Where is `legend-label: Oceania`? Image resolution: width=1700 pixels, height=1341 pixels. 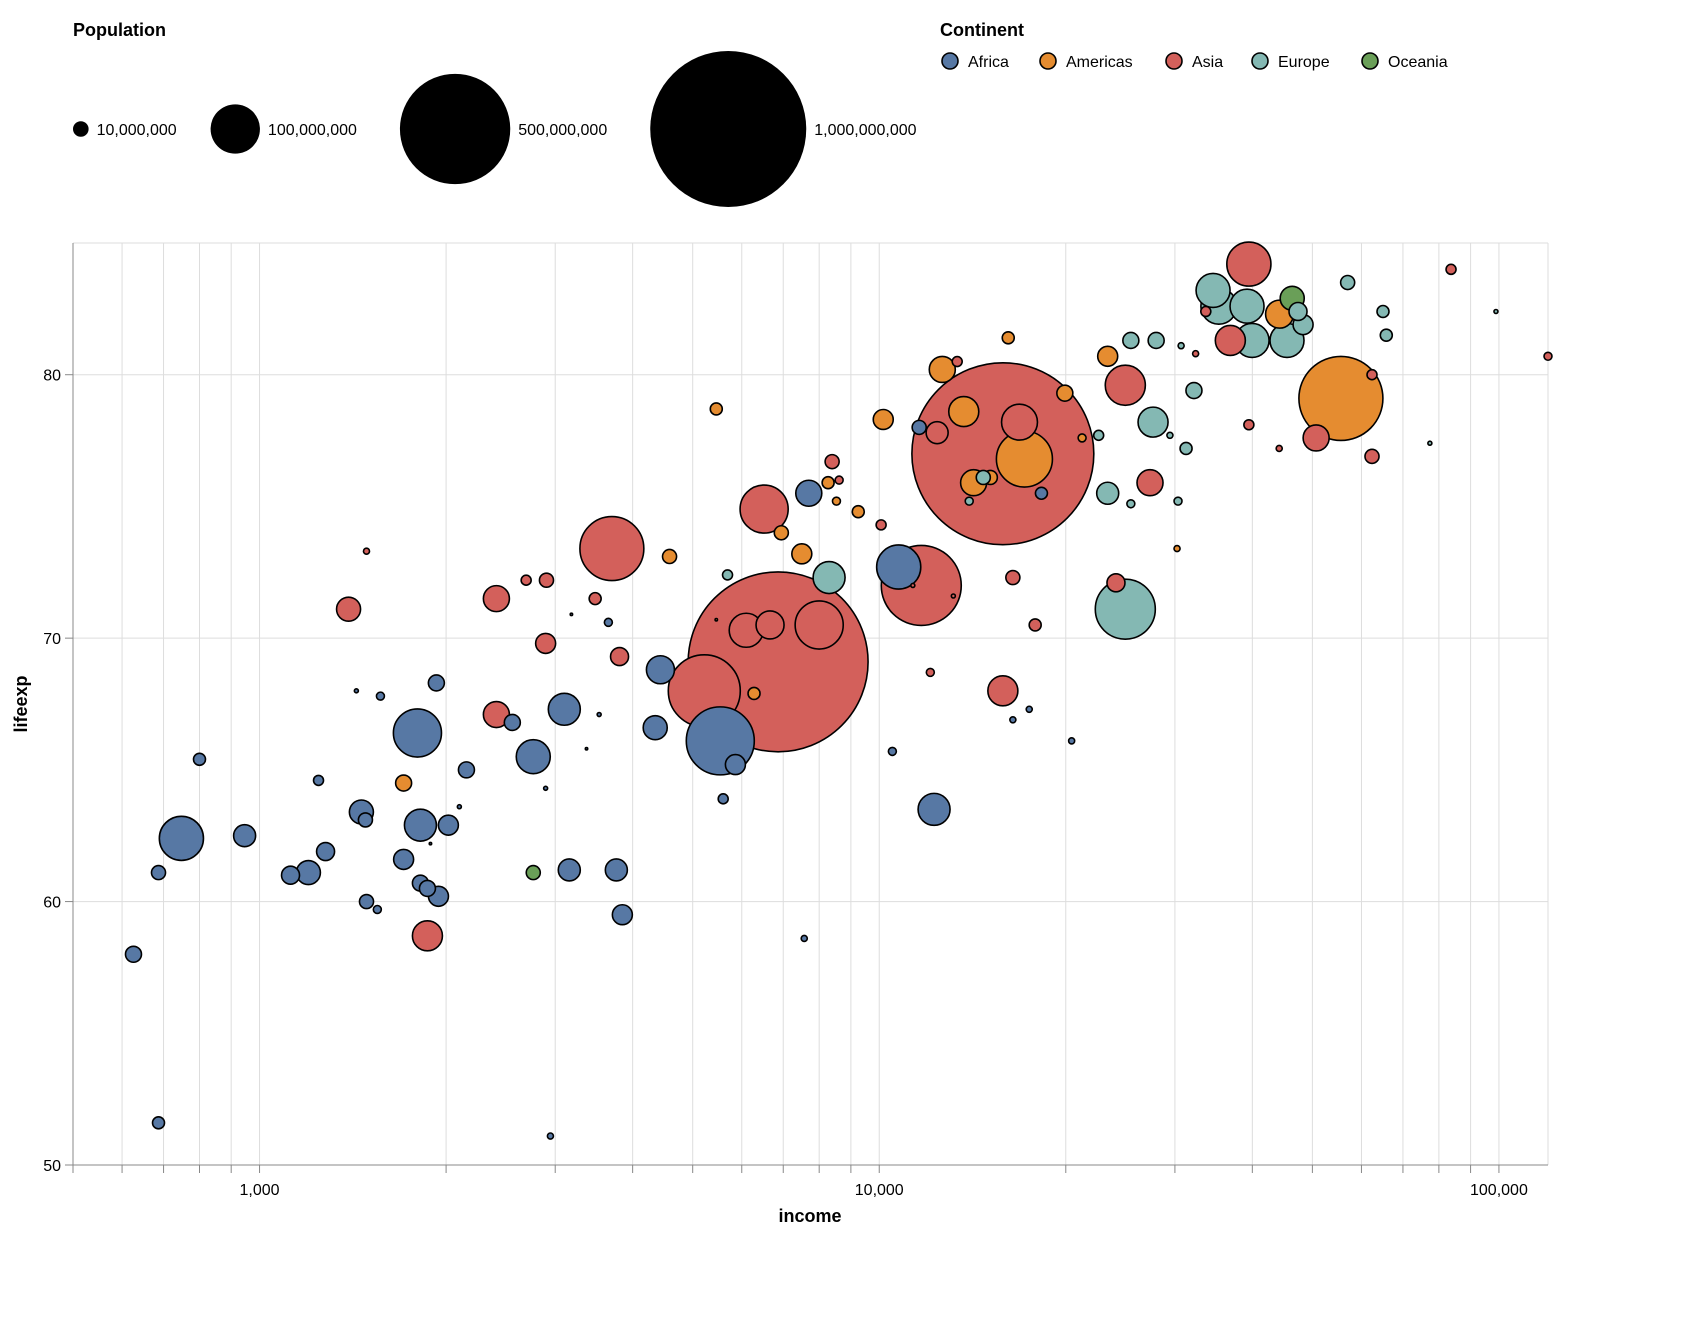 legend-label: Oceania is located at coordinates (1418, 62).